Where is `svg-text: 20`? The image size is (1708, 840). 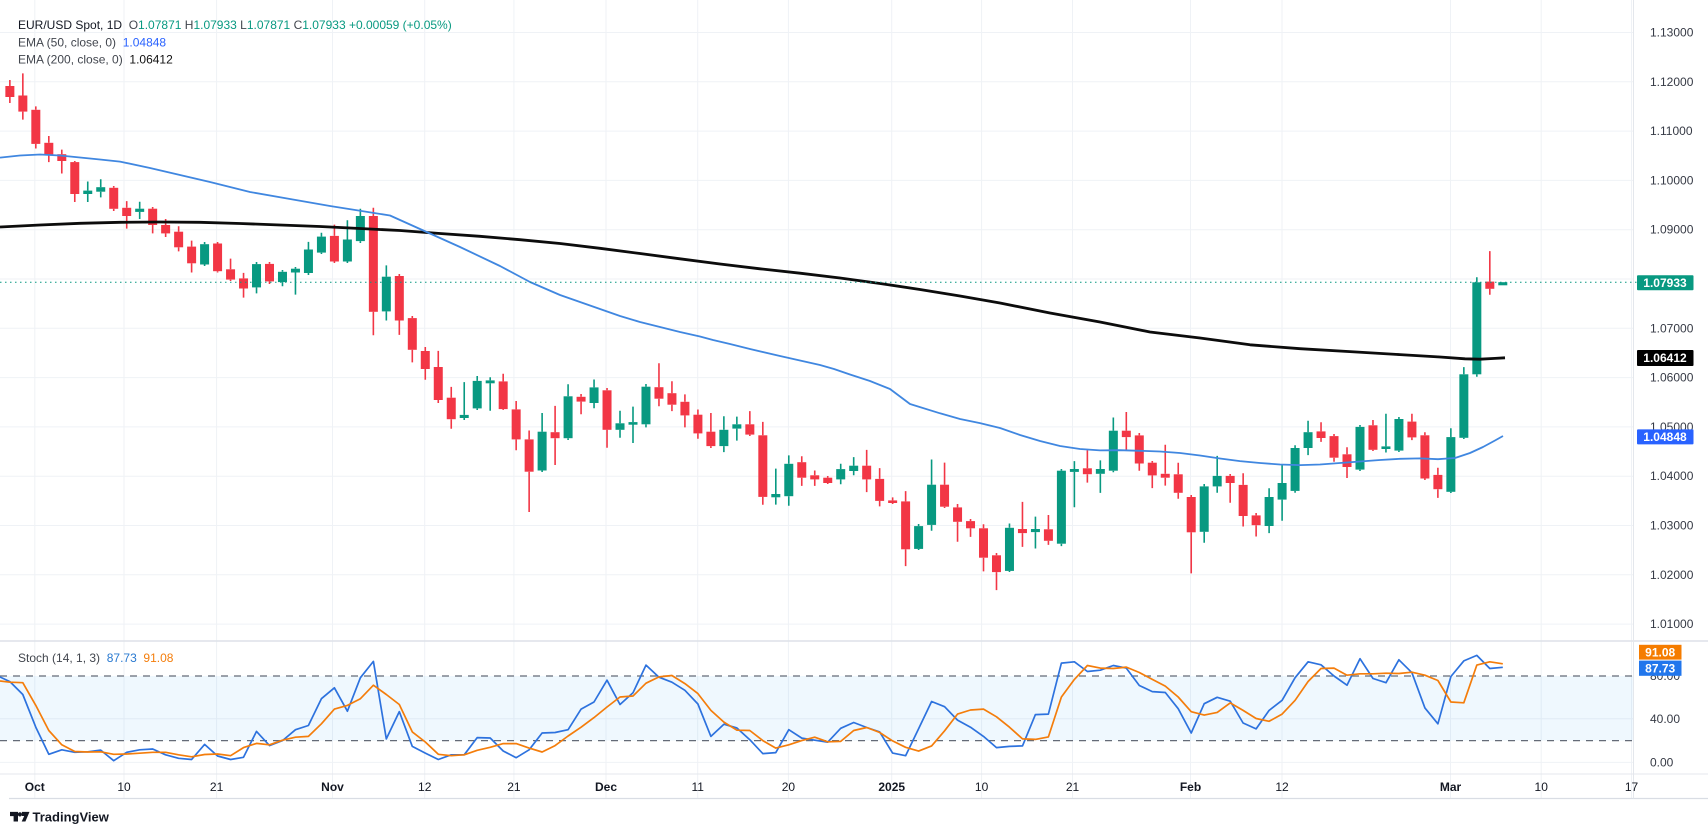
svg-text: 20 is located at coordinates (789, 787).